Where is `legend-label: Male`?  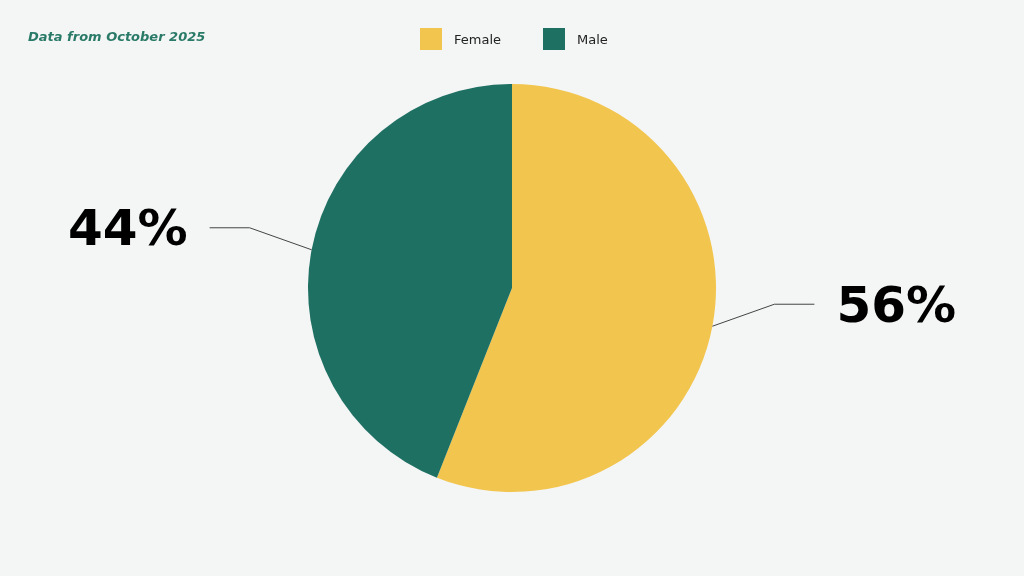 legend-label: Male is located at coordinates (592, 39).